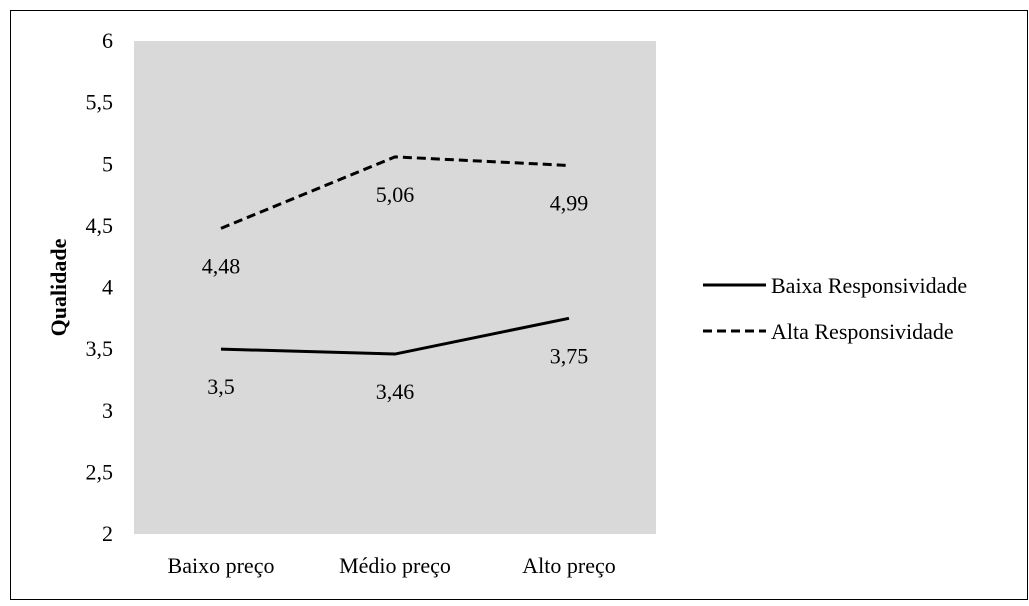 The height and width of the screenshot is (606, 1029). Describe the element at coordinates (395, 565) in the screenshot. I see `x-tick-label: Médio preço` at that location.